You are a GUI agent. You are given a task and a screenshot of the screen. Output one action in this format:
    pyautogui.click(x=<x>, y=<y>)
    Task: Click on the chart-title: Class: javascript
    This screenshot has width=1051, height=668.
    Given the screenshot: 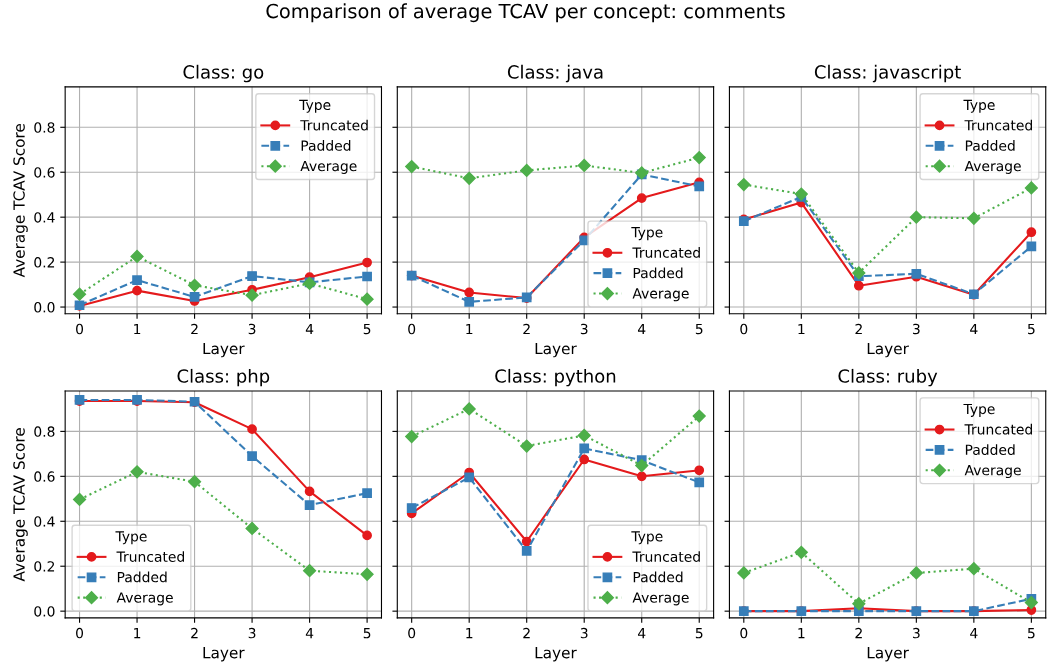 What is the action you would take?
    pyautogui.click(x=887, y=73)
    